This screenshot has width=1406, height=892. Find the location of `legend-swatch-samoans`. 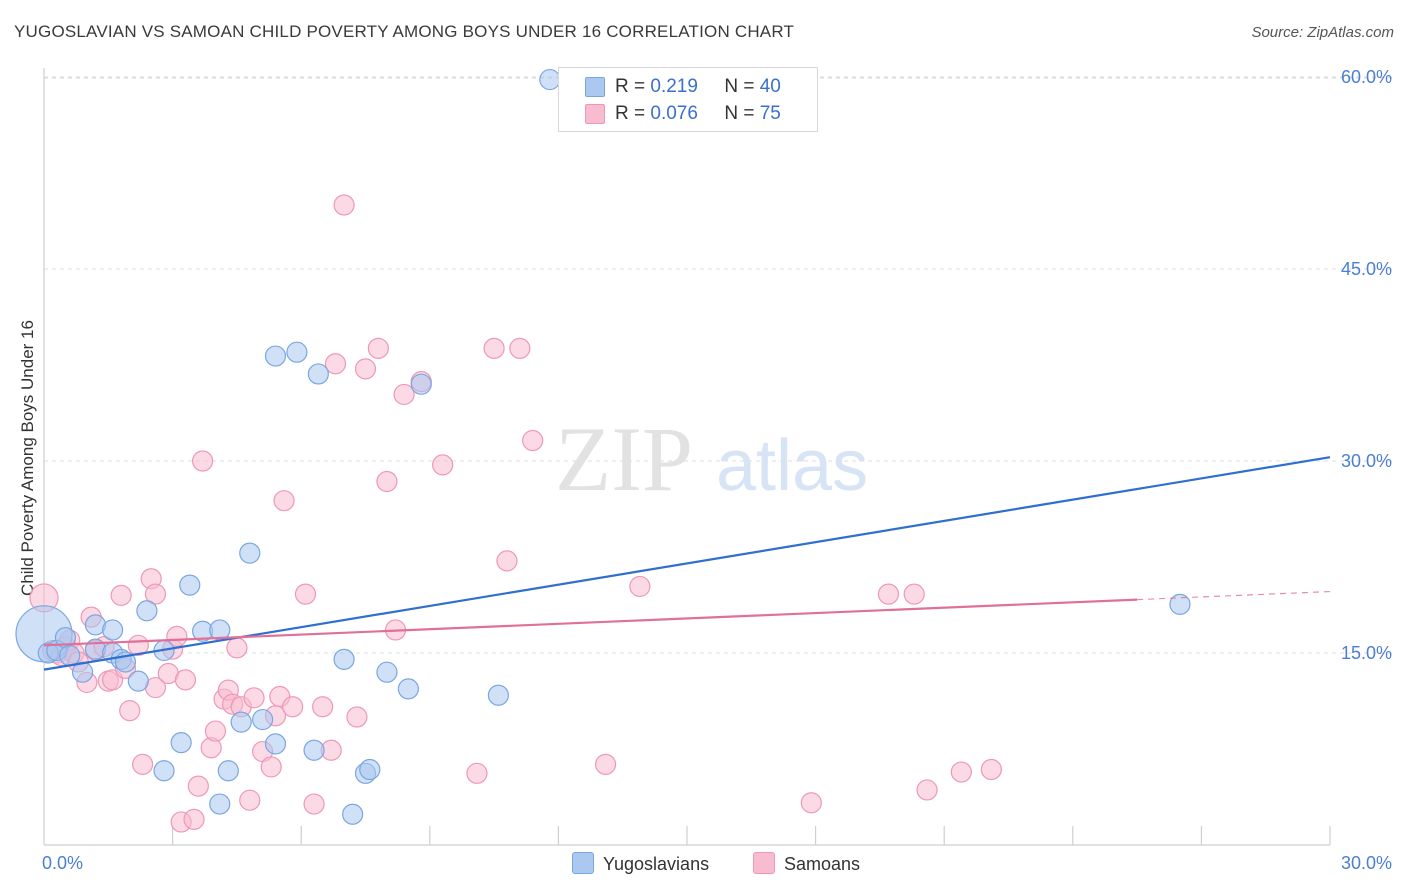

legend-swatch-samoans is located at coordinates (595, 114).